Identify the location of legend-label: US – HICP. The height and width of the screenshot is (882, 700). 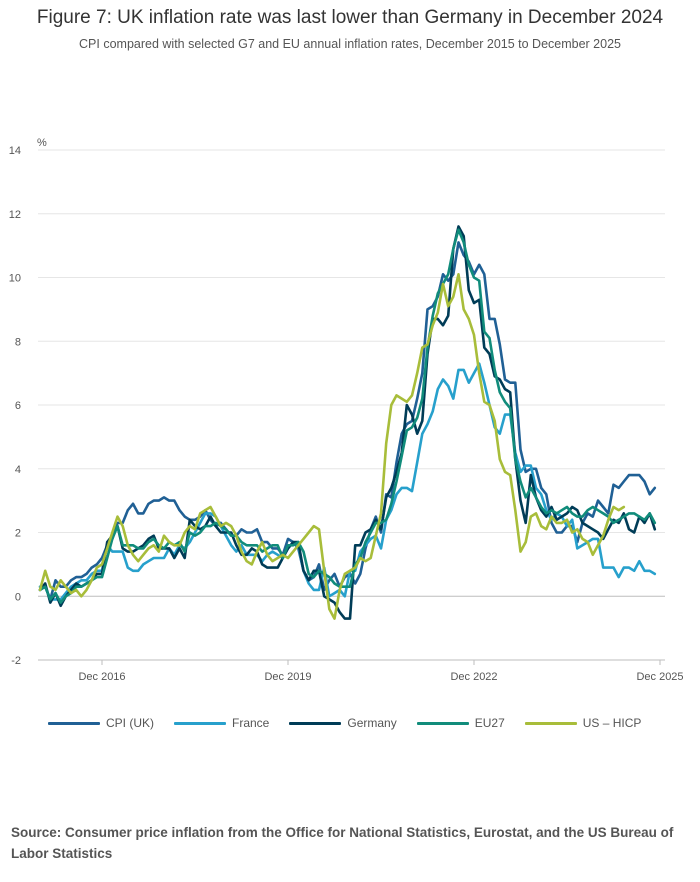
(612, 723).